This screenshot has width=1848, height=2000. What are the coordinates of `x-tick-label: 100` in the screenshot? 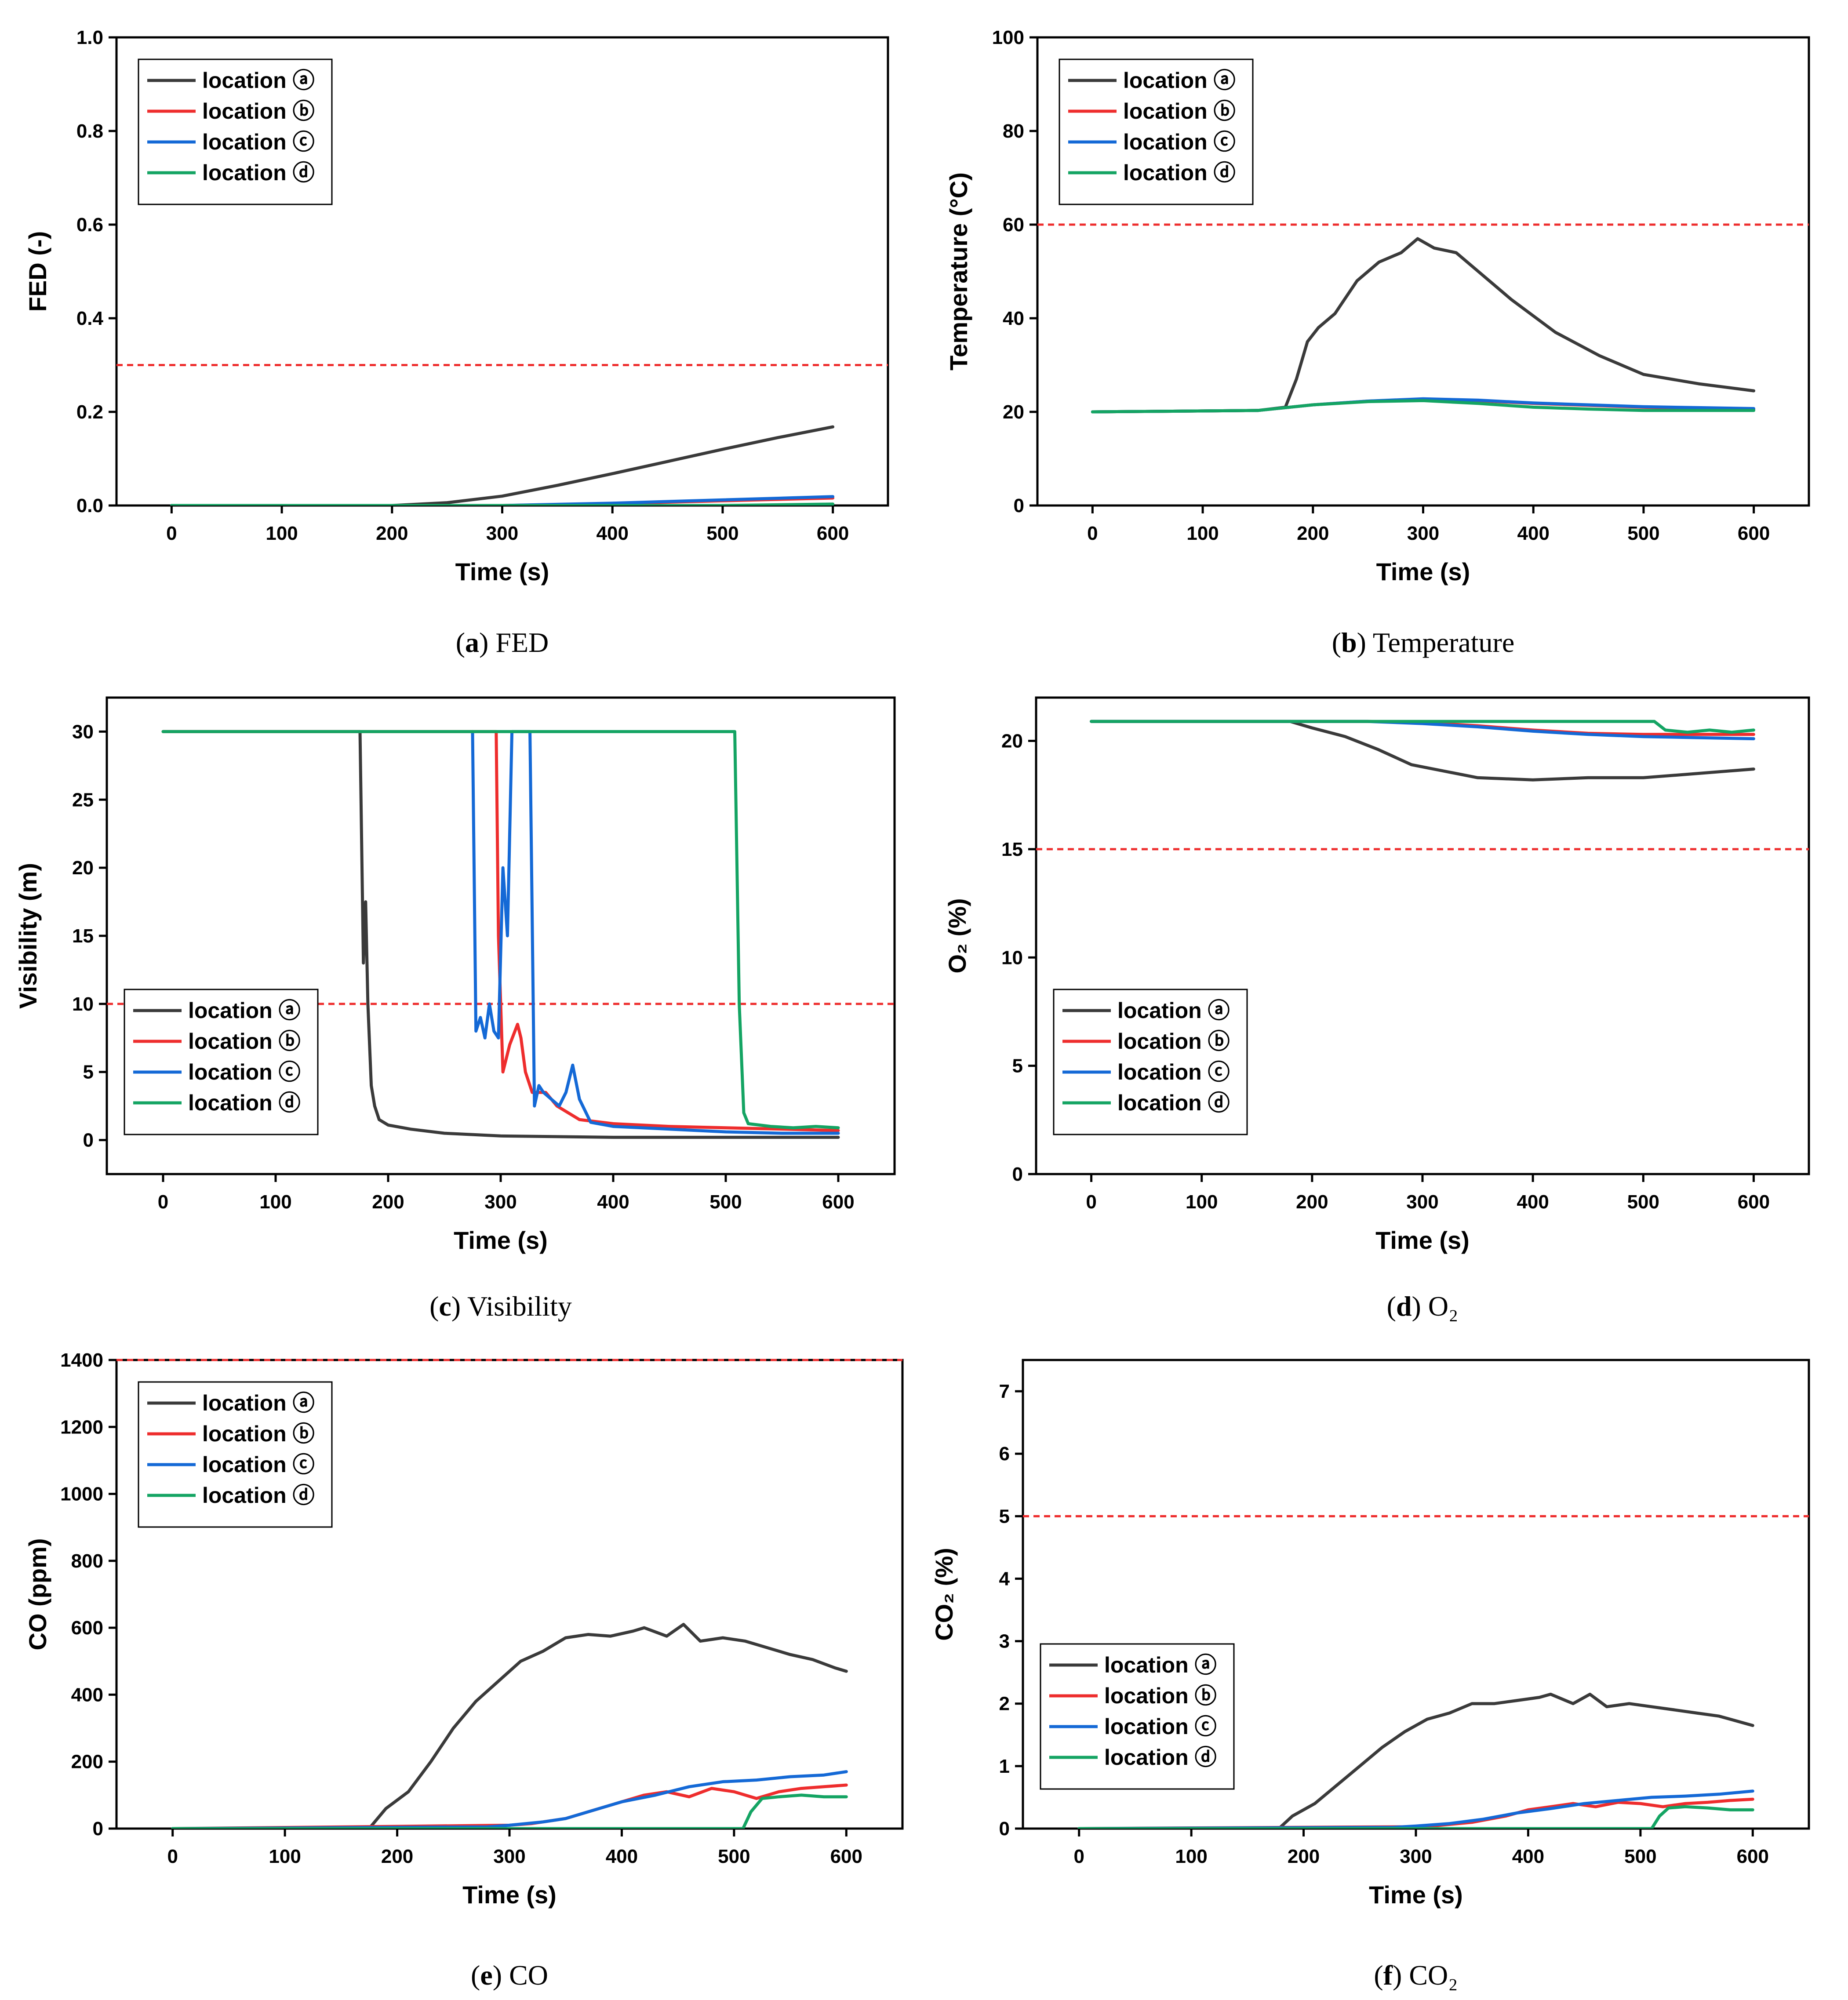 It's located at (275, 1202).